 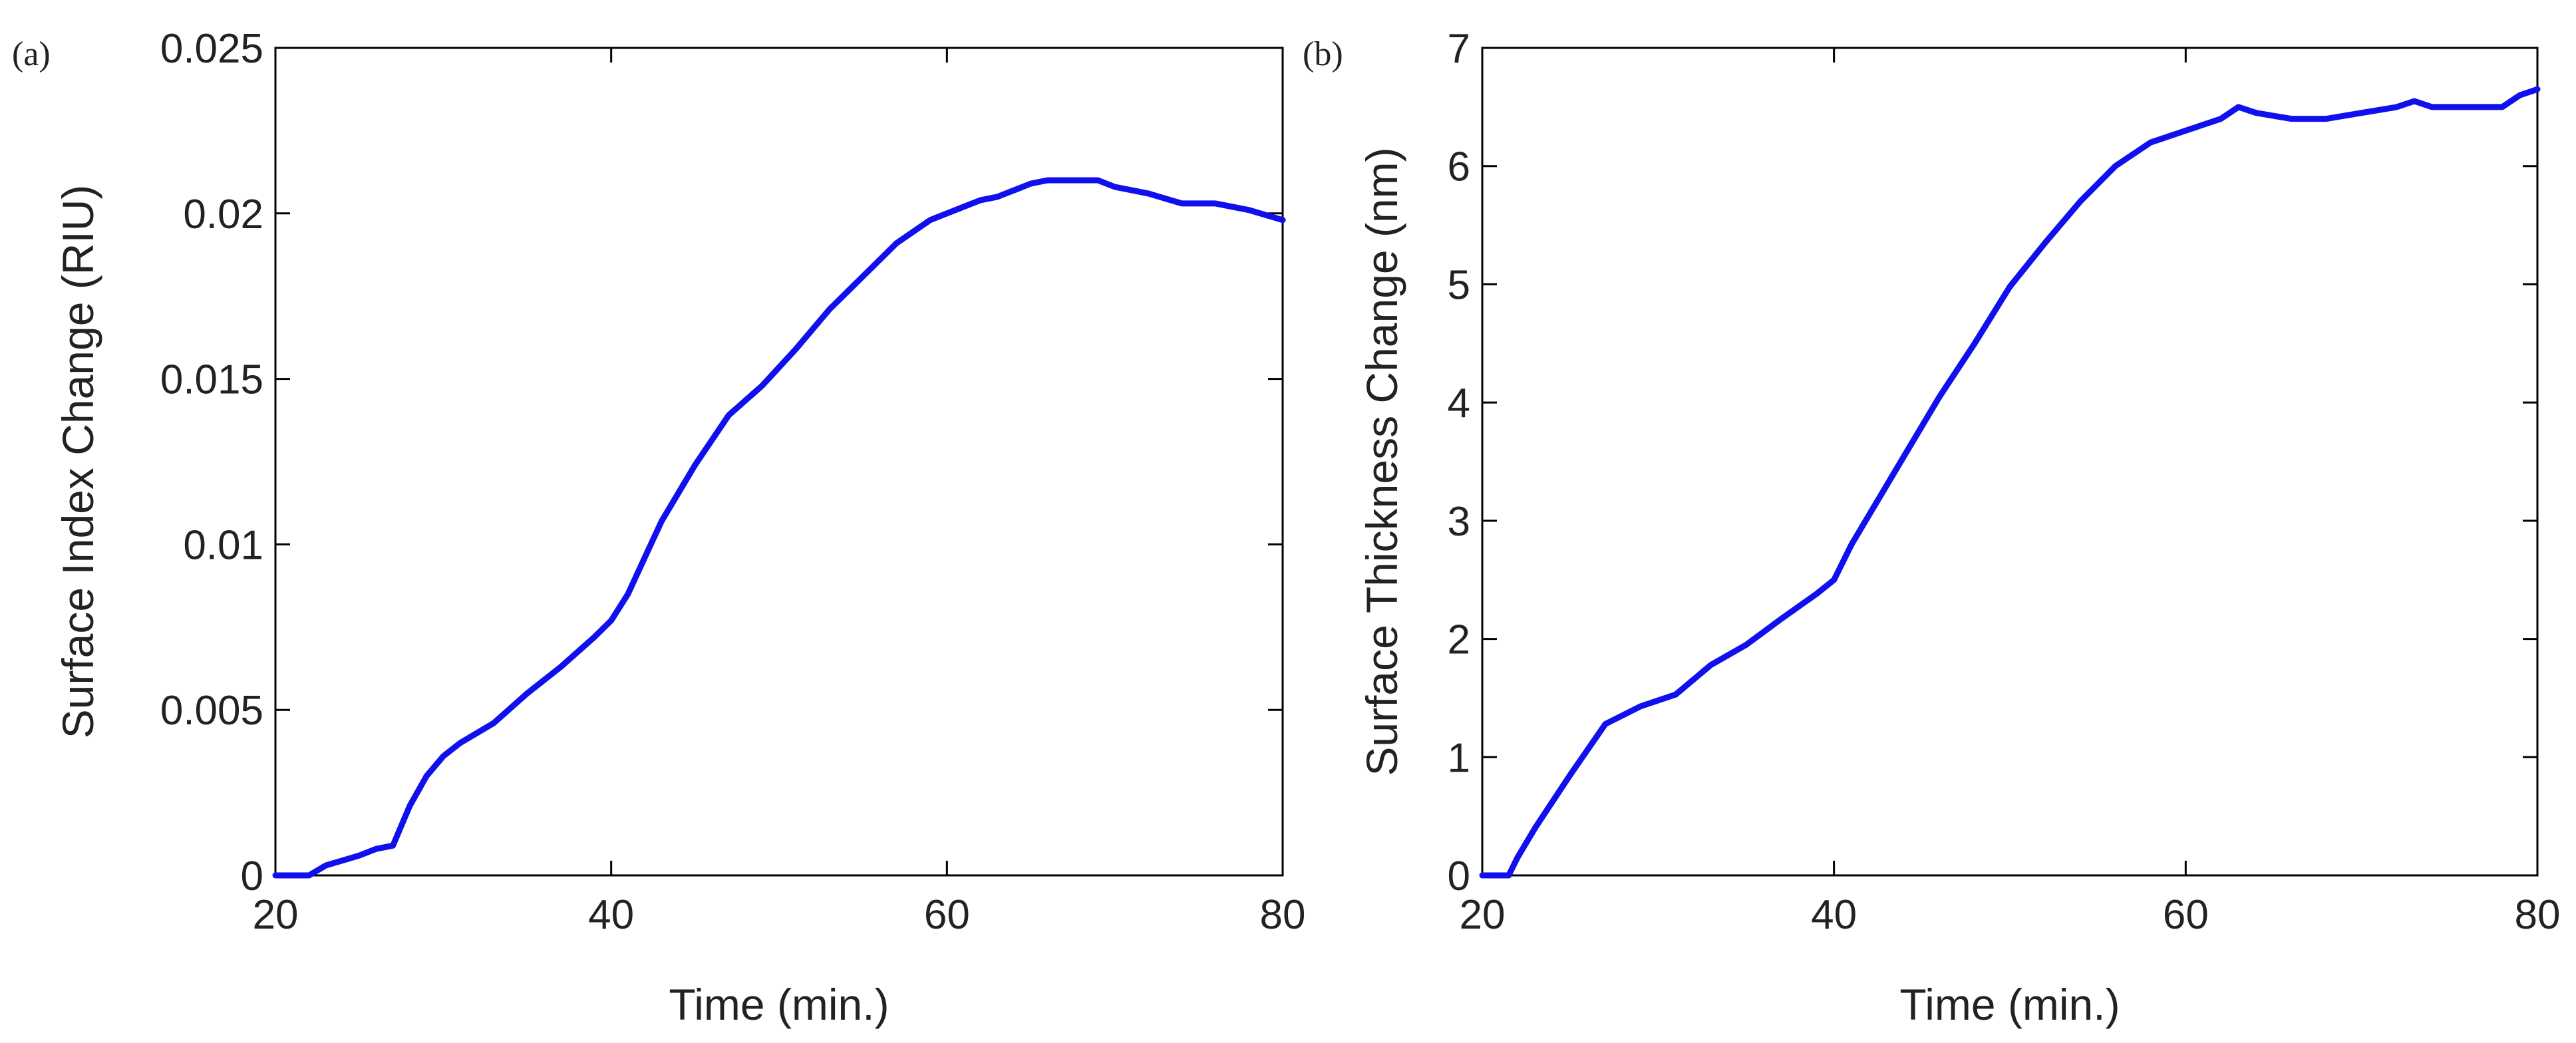 I want to click on y-tick-label: 2, so click(x=1459, y=640).